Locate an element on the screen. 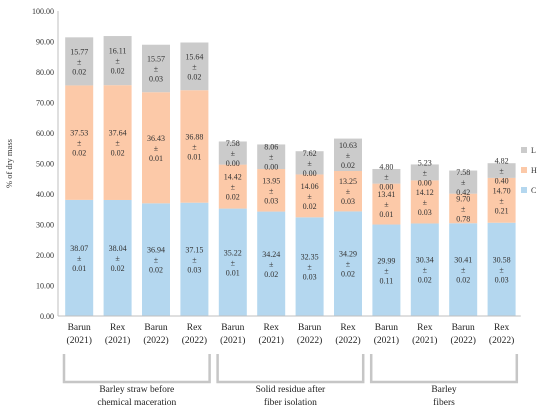 Image resolution: width=550 pixels, height=411 pixels. value-label: 5.23 is located at coordinates (425, 162).